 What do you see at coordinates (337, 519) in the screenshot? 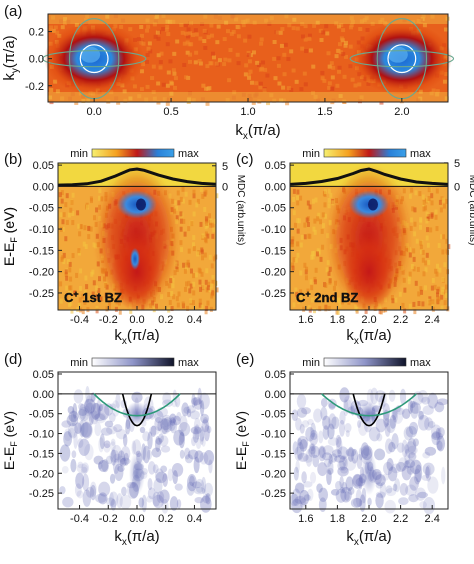
I see `x-tick-label: 1.8` at bounding box center [337, 519].